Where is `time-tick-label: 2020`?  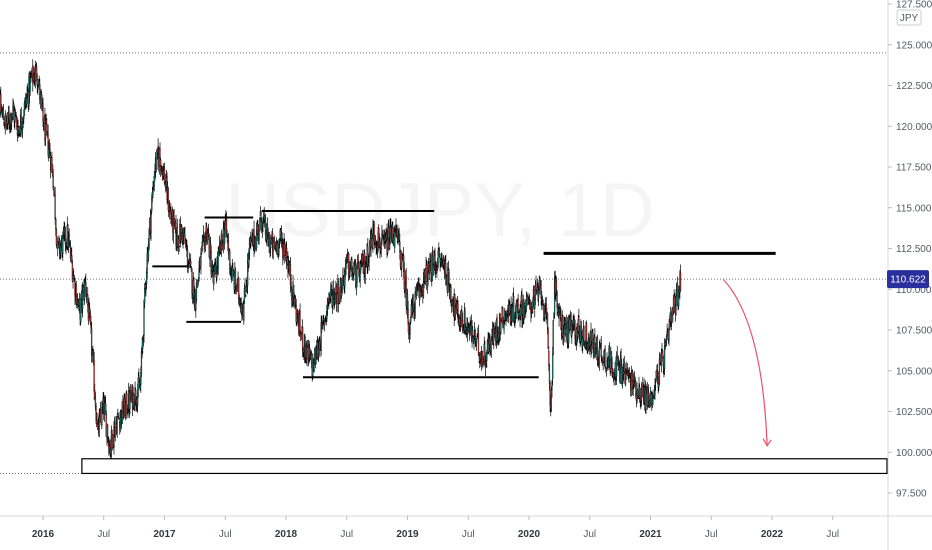 time-tick-label: 2020 is located at coordinates (529, 534).